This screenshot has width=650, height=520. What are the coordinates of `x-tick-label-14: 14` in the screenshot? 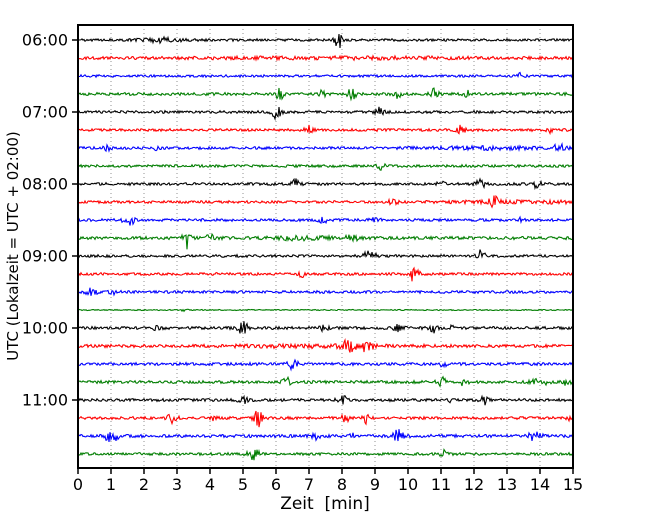 It's located at (540, 484).